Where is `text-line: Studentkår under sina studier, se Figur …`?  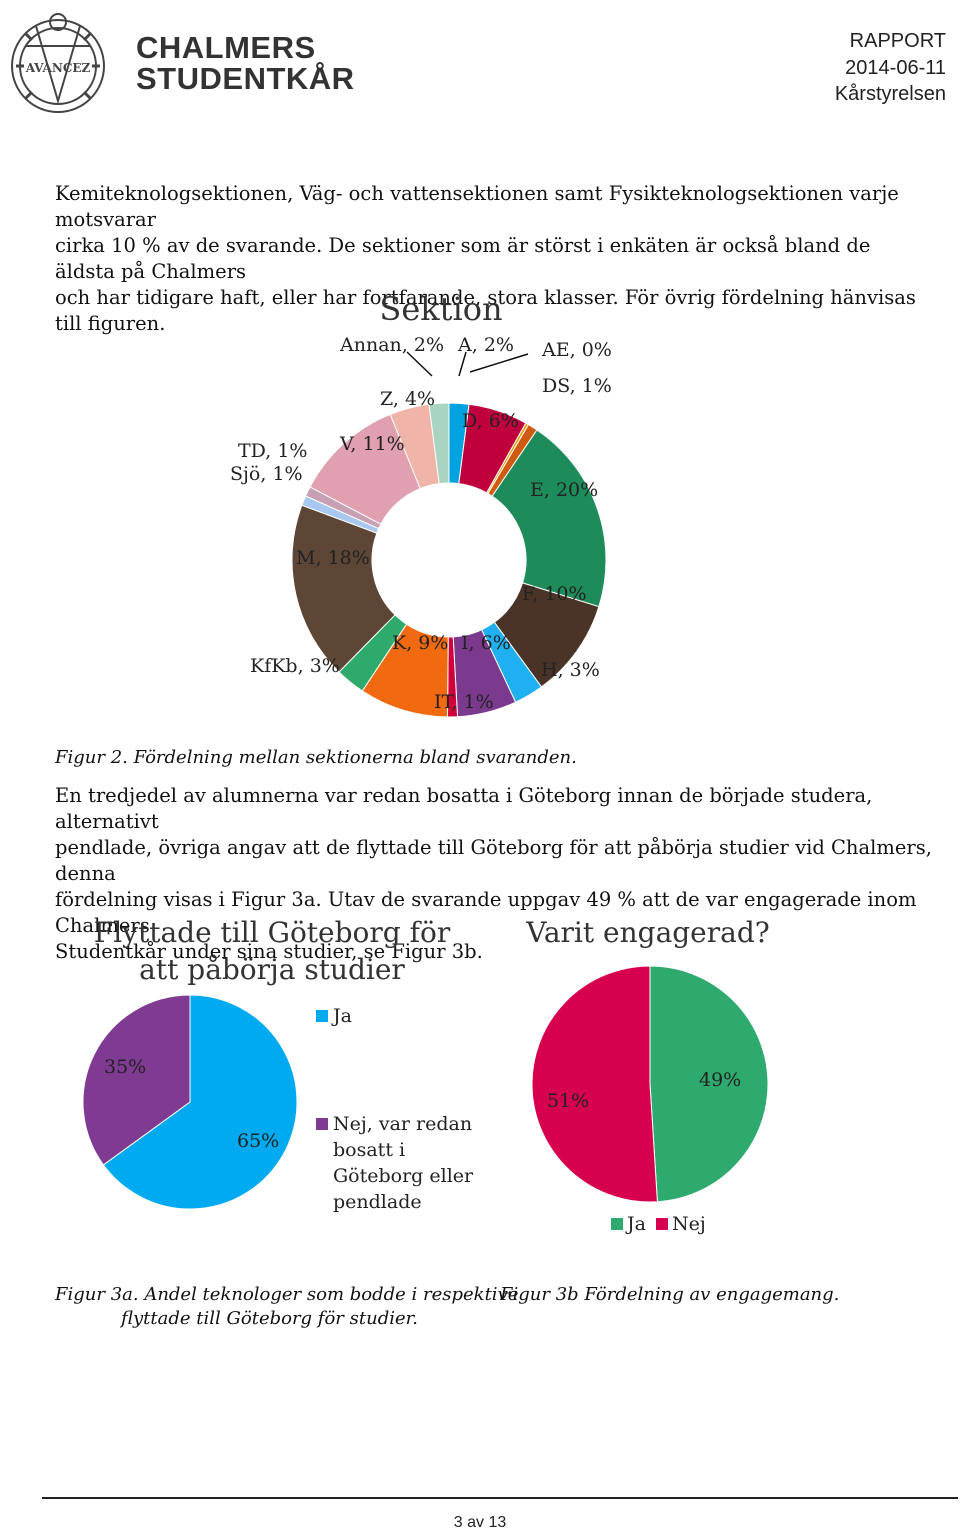 text-line: Studentkår under sina studier, se Figur … is located at coordinates (269, 951).